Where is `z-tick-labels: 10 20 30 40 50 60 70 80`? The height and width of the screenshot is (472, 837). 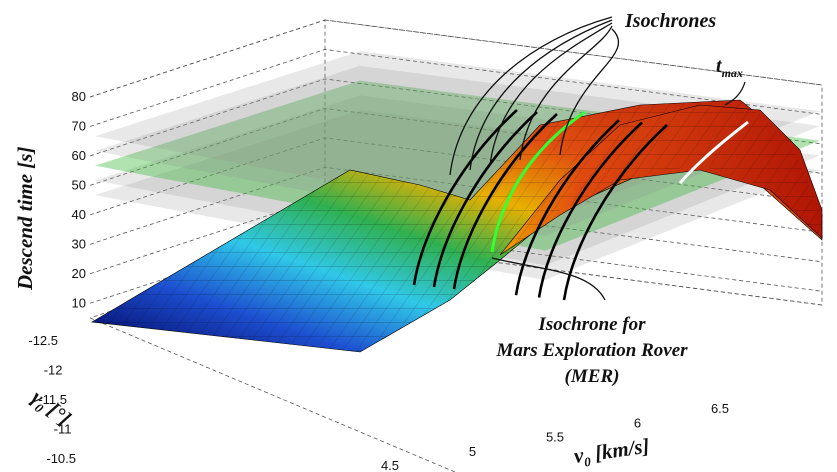 z-tick-labels: 10 20 30 40 50 60 70 80 is located at coordinates (79, 199).